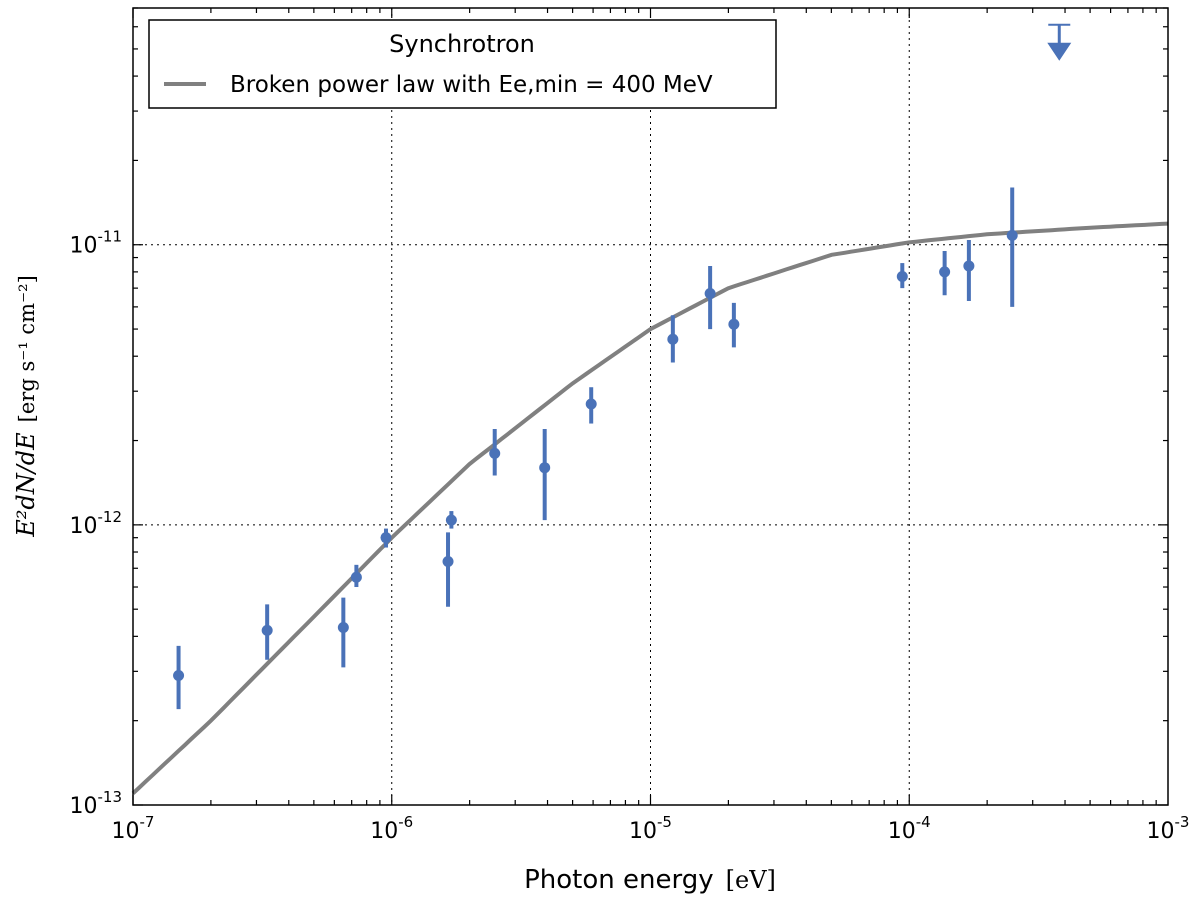  Describe the element at coordinates (619, 880) in the screenshot. I see `x-axis-label-text: Photon energy` at that location.